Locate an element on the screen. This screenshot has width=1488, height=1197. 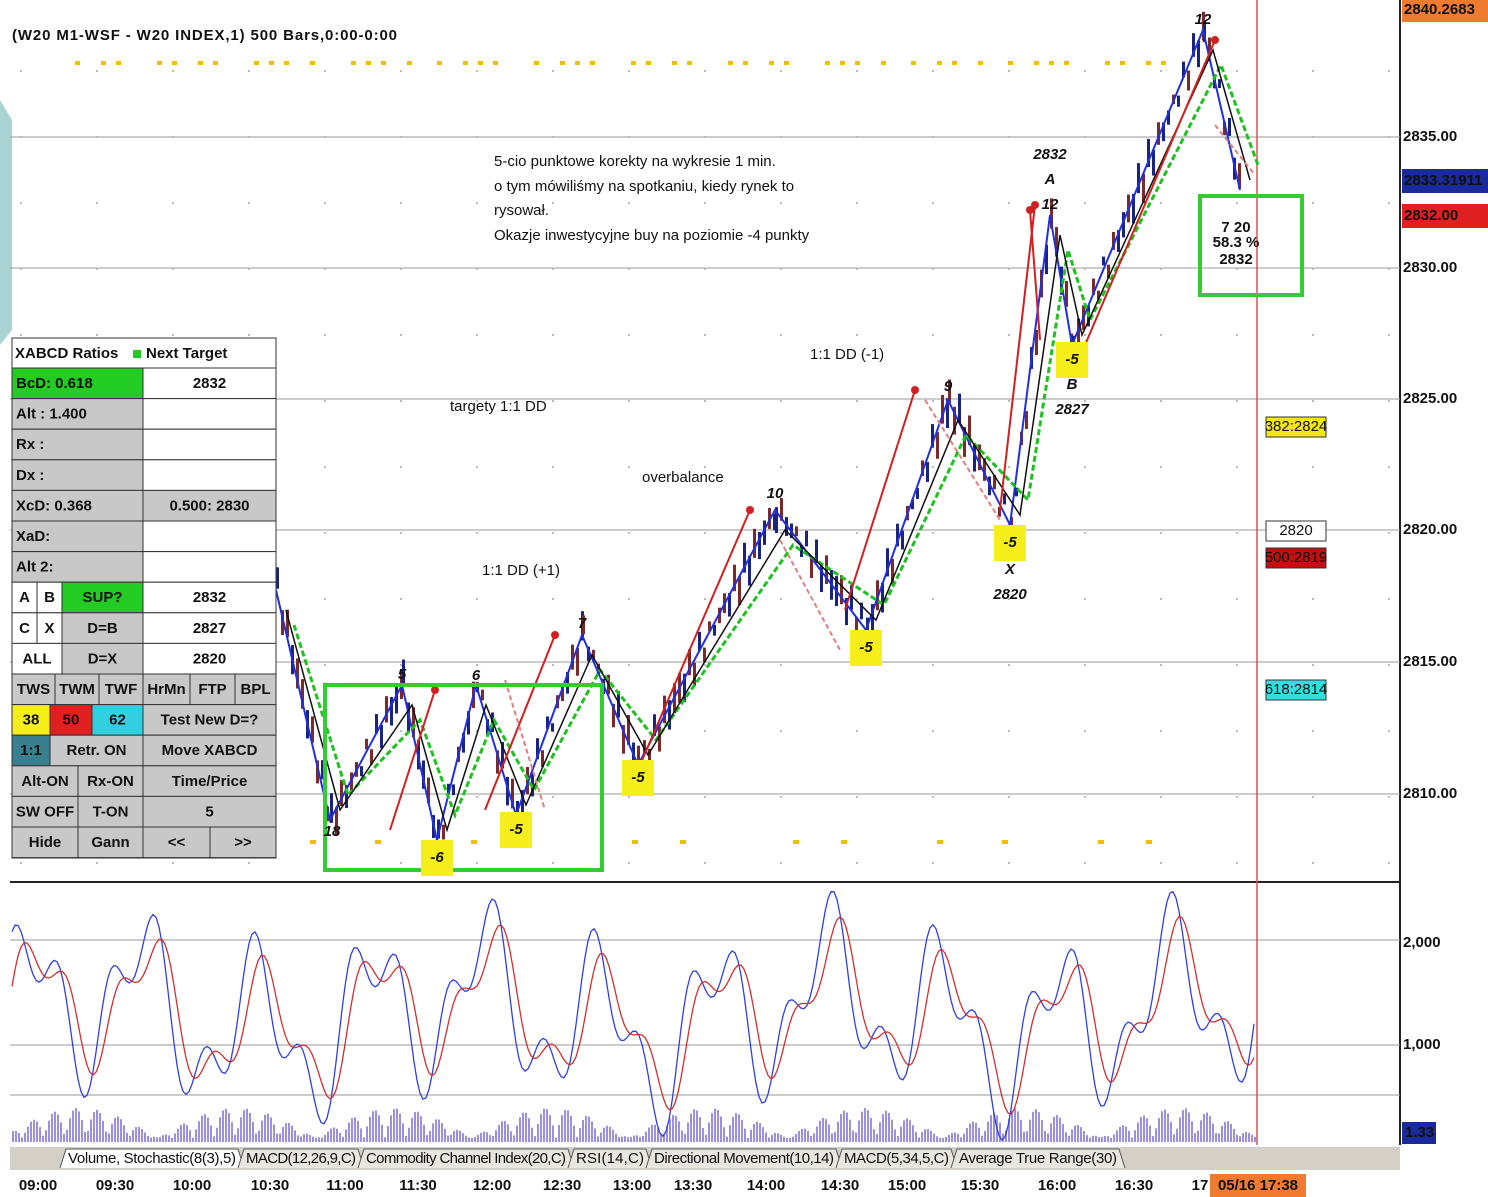
panel-button: SW OFF is located at coordinates (45, 811).